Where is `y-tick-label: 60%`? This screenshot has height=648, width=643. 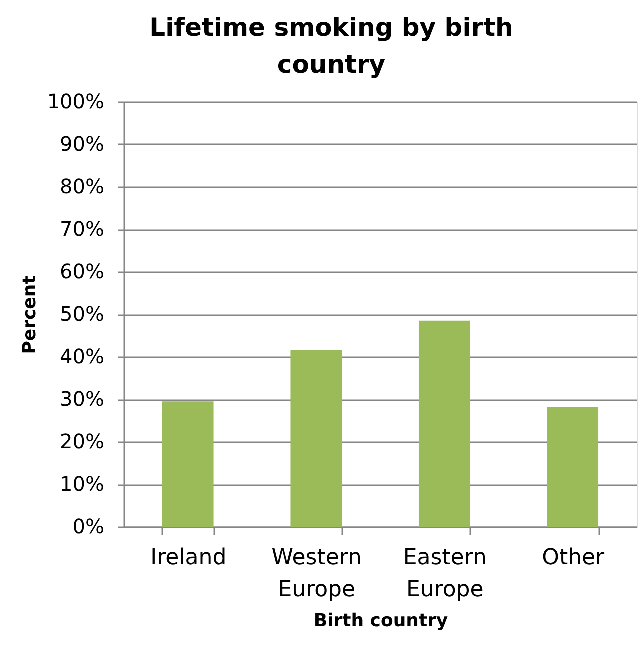
y-tick-label: 60% is located at coordinates (82, 272).